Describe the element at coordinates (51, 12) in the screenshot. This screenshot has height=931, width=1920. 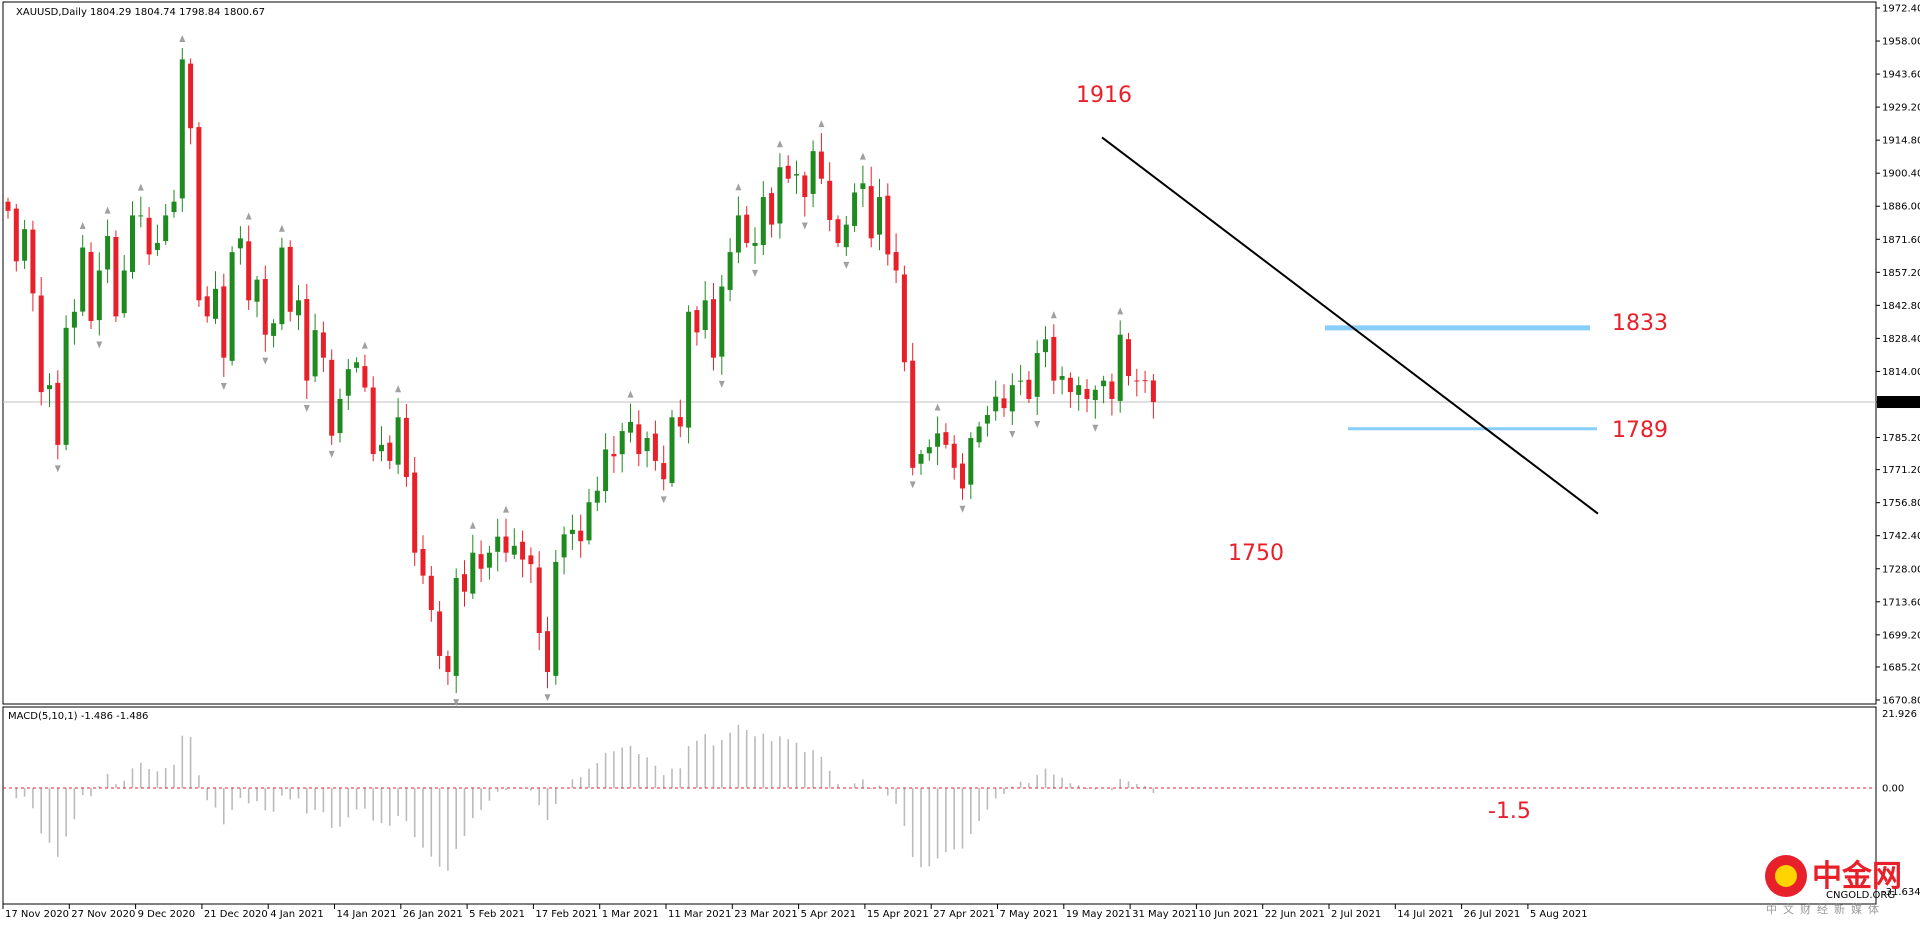
I see `symbol-label: XAUUSD,Daily` at that location.